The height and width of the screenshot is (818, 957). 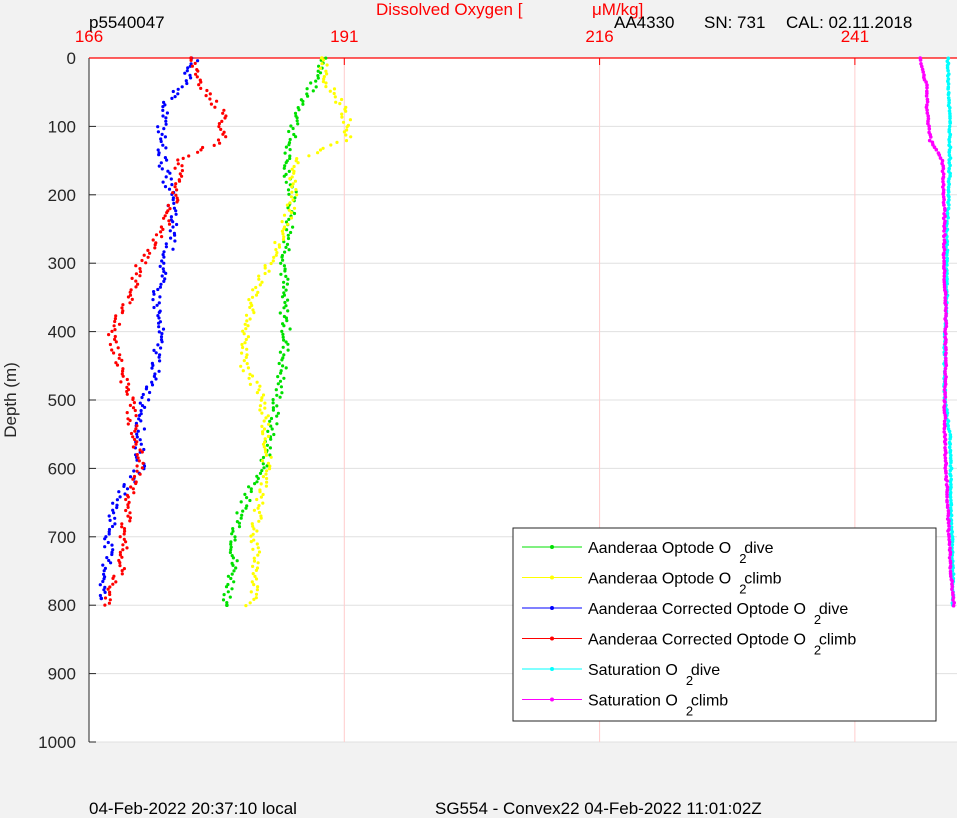 I want to click on legend-label: Aanderaa Optode O, so click(x=659, y=548).